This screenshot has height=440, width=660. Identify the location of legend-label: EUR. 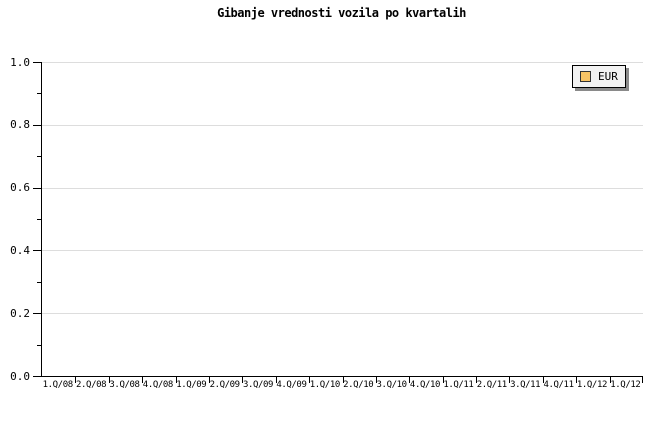
(608, 76).